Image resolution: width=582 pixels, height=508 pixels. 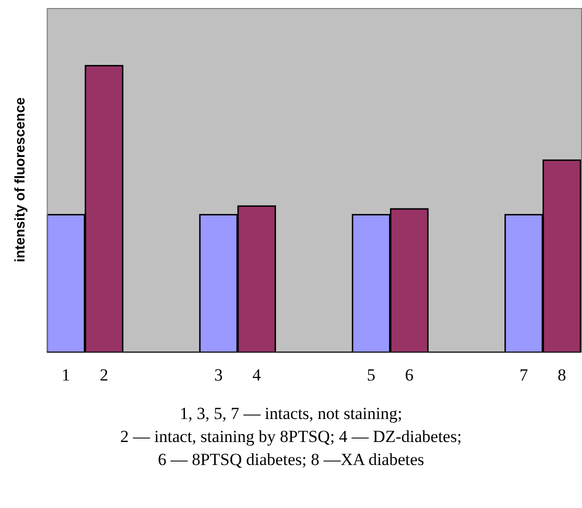 What do you see at coordinates (291, 437) in the screenshot?
I see `text: 2 — intact, staining by 8PTSQ; 4 — DZ-diabetes;` at bounding box center [291, 437].